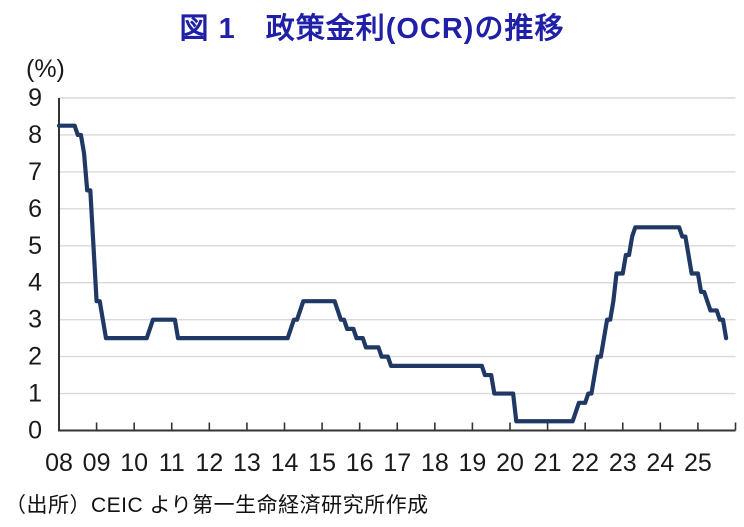 The width and height of the screenshot is (744, 527). Describe the element at coordinates (172, 463) in the screenshot. I see `x-tick-label: 11` at that location.